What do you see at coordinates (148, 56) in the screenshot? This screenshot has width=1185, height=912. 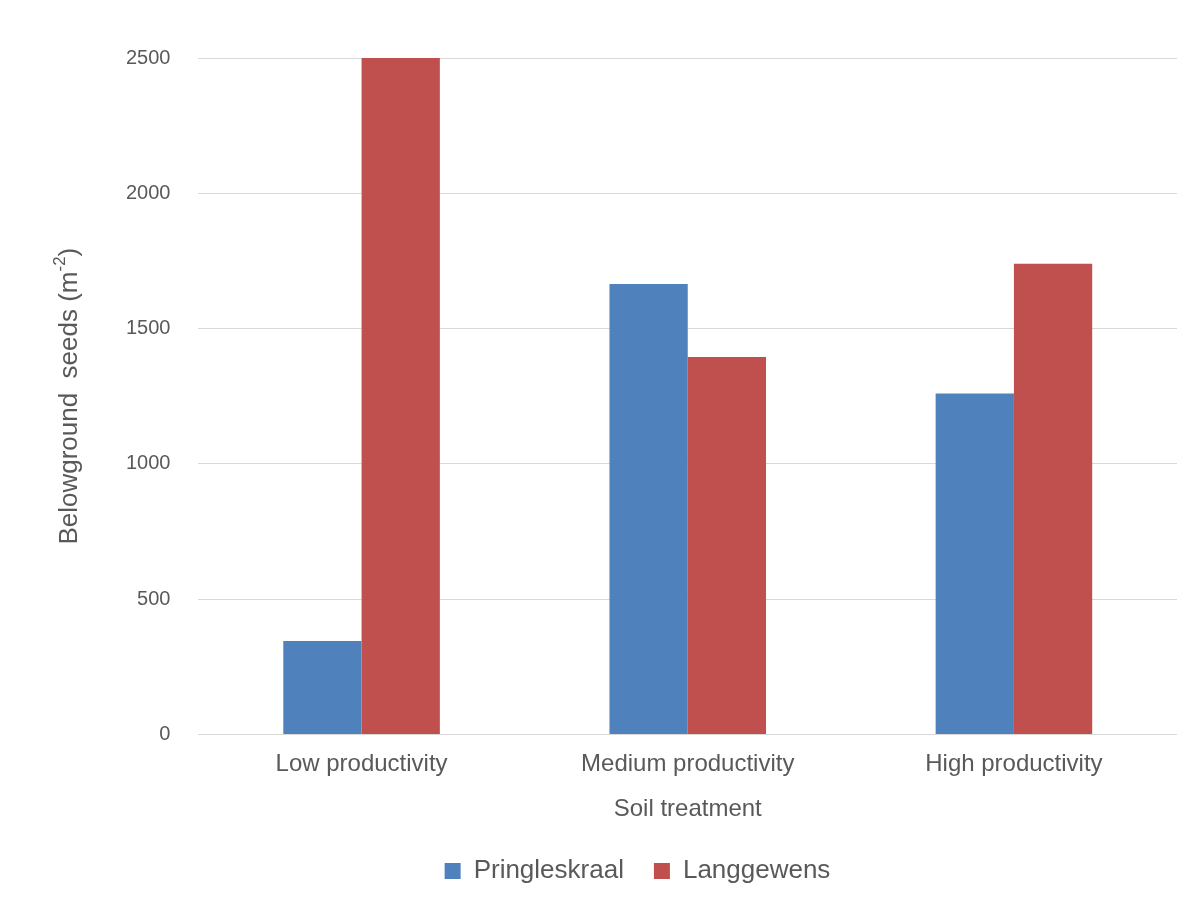 I see `y-tick-label: 2500` at bounding box center [148, 56].